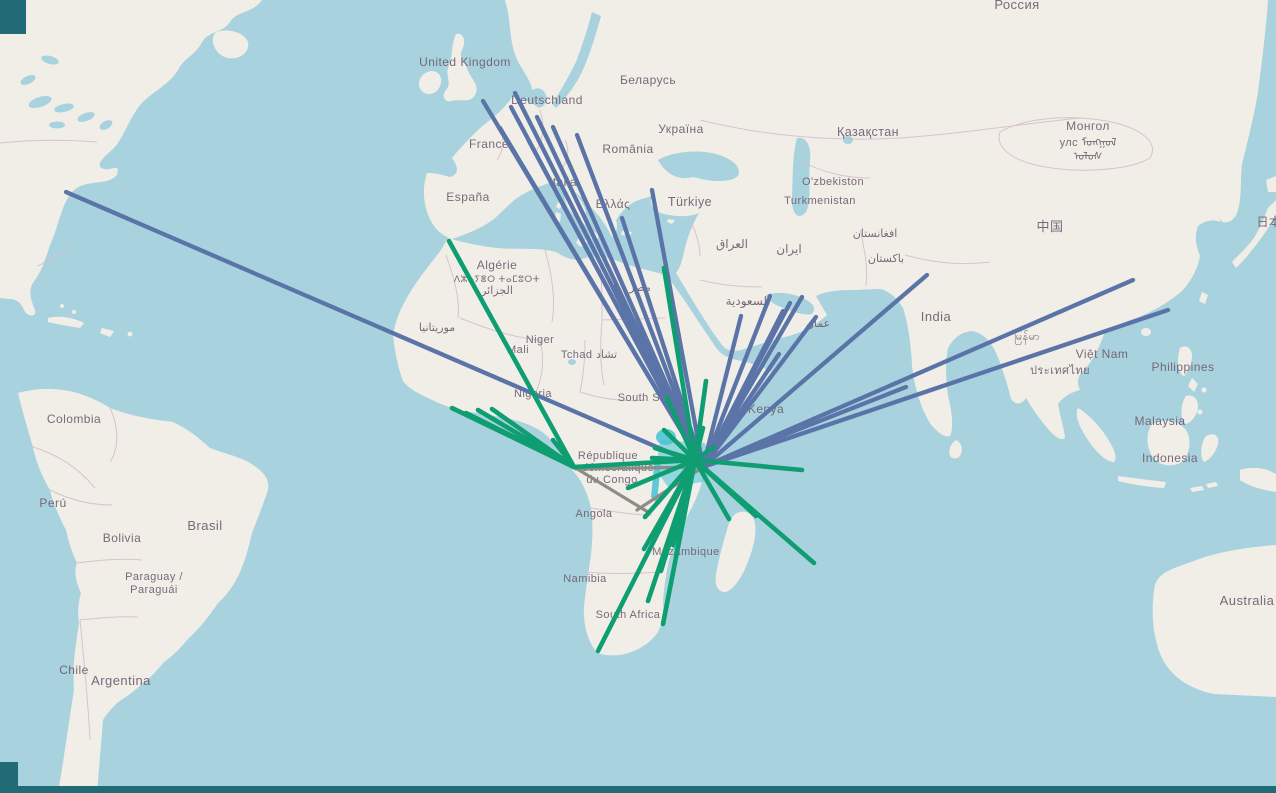 This screenshot has width=1276, height=793. Describe the element at coordinates (628, 615) in the screenshot. I see `country-label: South Africa` at that location.